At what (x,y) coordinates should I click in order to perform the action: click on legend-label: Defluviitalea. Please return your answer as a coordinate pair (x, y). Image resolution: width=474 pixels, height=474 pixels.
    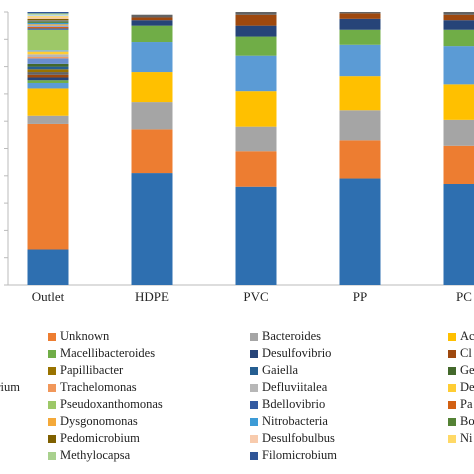
    Looking at the image, I should click on (295, 387).